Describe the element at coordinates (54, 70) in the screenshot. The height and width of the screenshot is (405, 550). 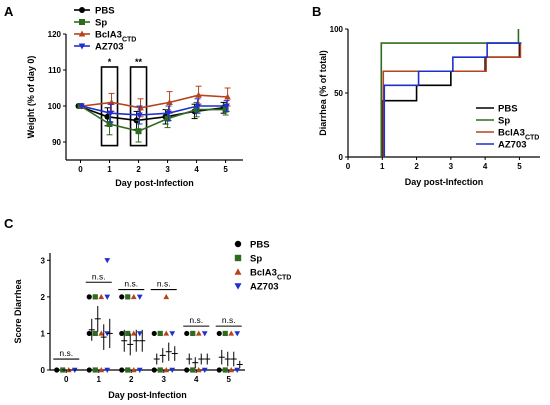
I see `y-tick-label: 110` at that location.